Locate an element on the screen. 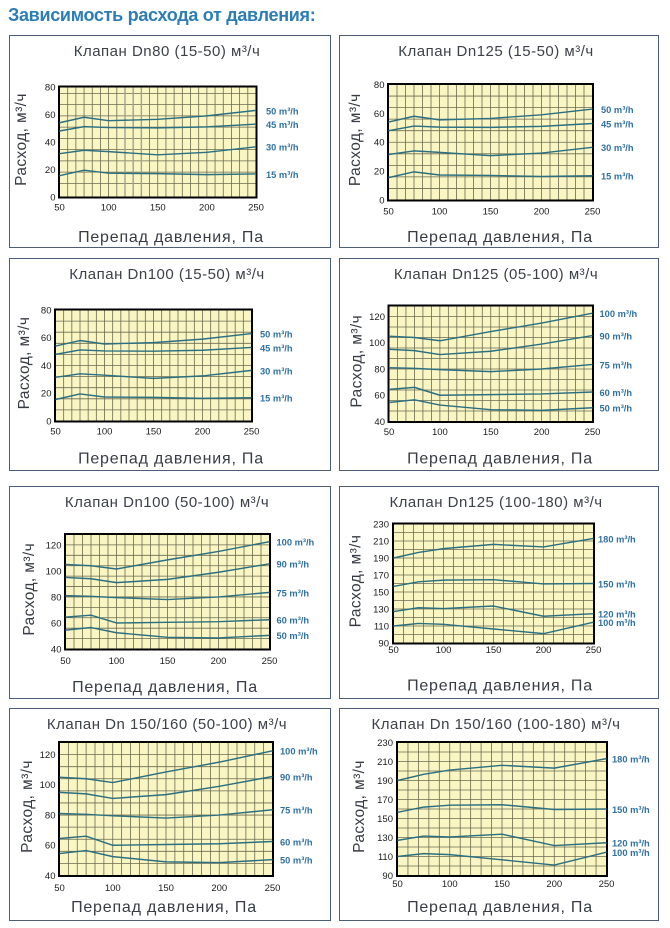 This screenshot has width=670, height=928. svg-text: 90 is located at coordinates (387, 876).